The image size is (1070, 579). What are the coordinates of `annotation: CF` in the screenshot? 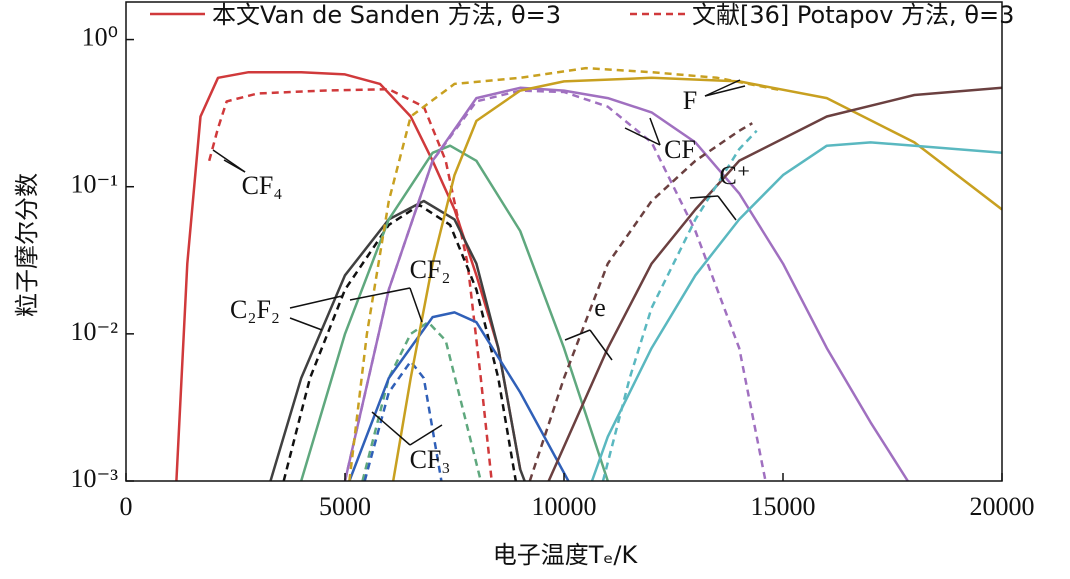 It's located at (680, 149).